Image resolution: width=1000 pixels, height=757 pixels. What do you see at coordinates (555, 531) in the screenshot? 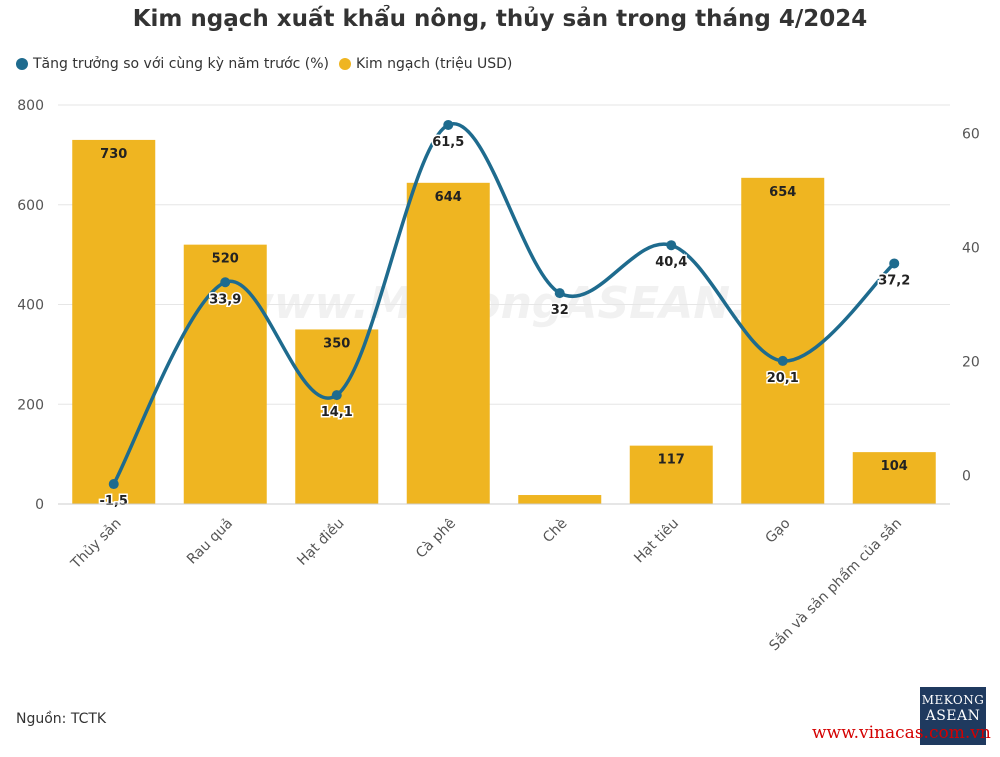
I see `x-tick-label: Chè` at bounding box center [555, 531].